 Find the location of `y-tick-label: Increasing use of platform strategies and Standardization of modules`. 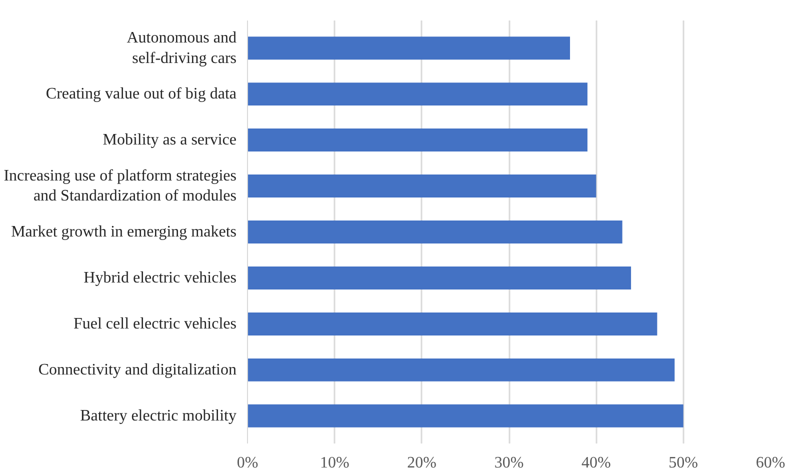

y-tick-label: Increasing use of platform strategies and Standardization of modules is located at coordinates (120, 186).